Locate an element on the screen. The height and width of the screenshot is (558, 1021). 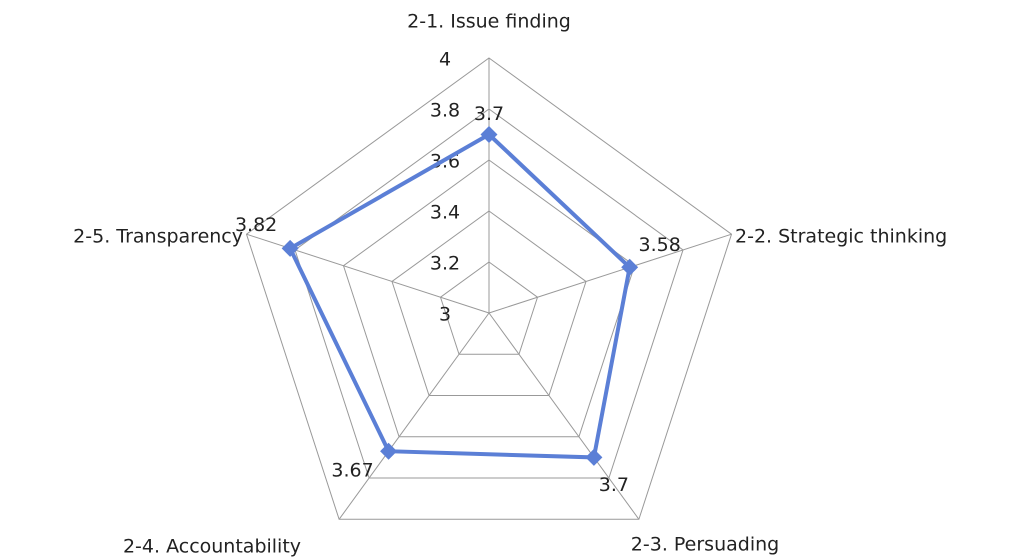
data-label: 3.67 is located at coordinates (352, 471).